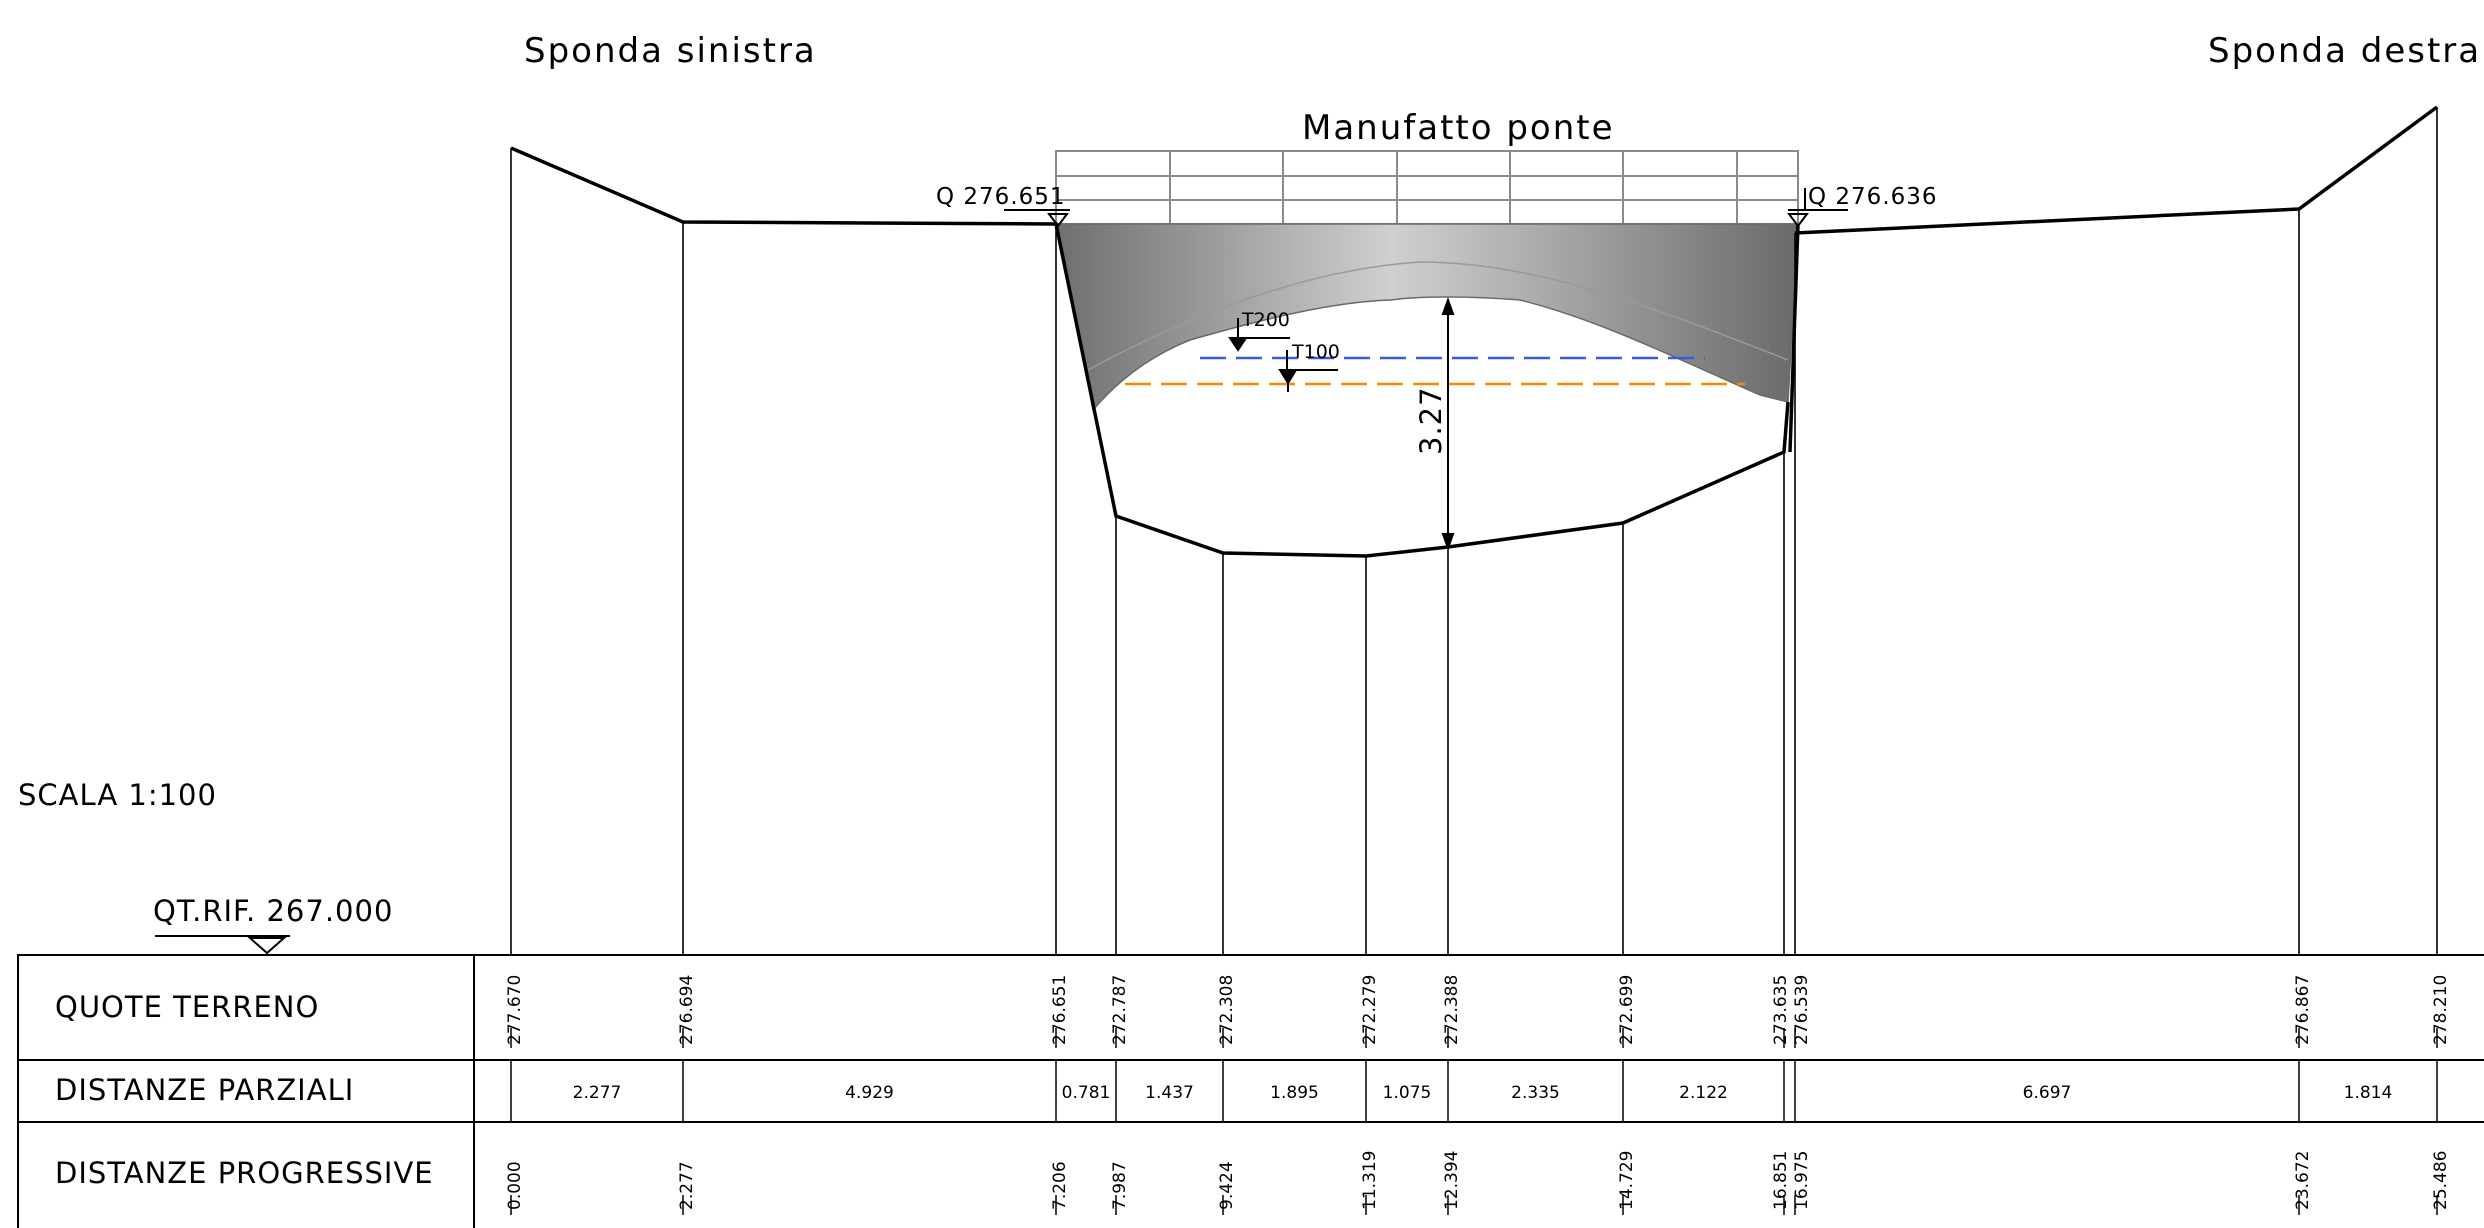  I want to click on reference-marker, so click(222, 945).